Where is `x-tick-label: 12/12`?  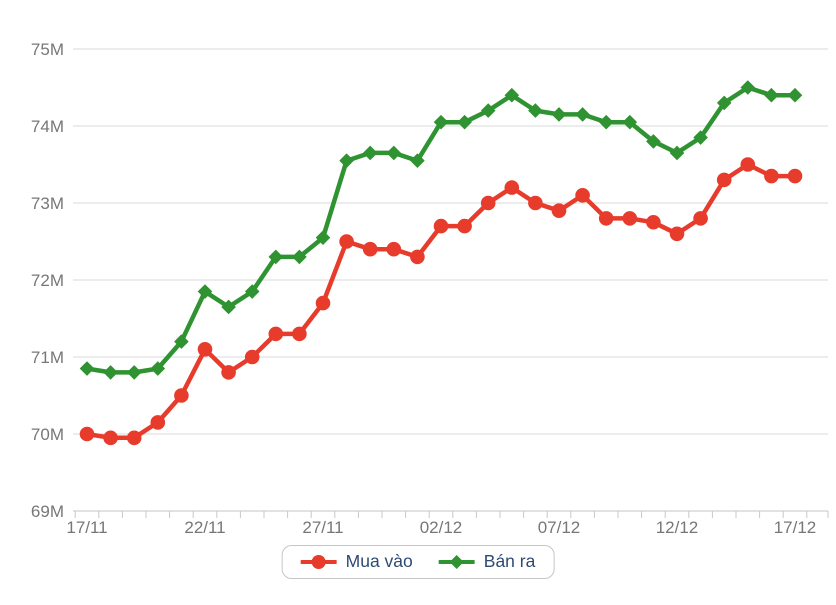
x-tick-label: 12/12 is located at coordinates (677, 527).